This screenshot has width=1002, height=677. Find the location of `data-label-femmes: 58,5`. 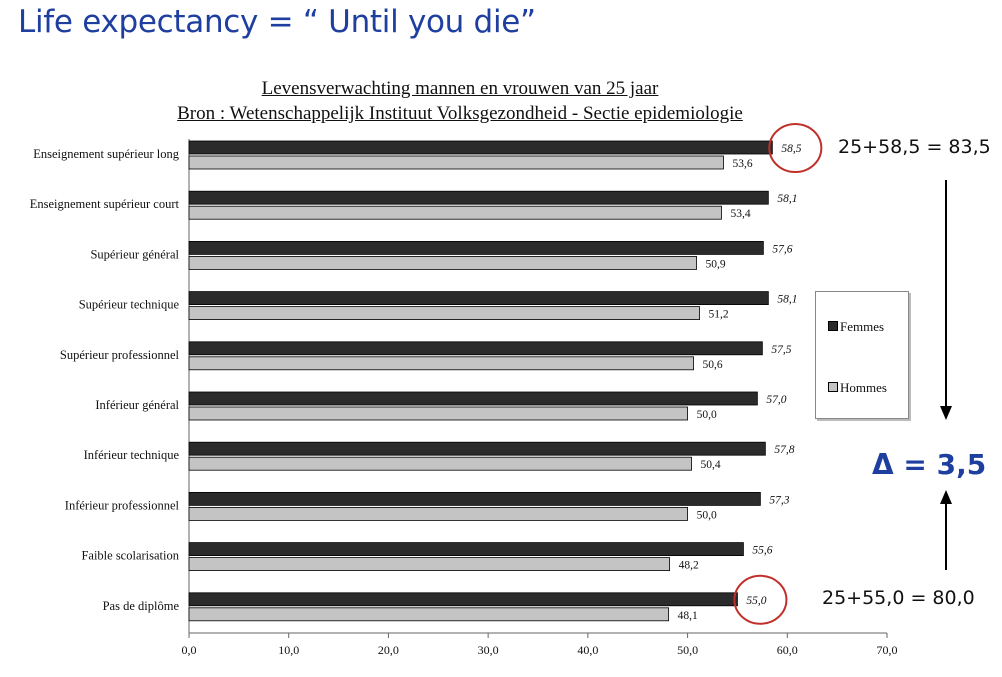

data-label-femmes: 58,5 is located at coordinates (791, 149).